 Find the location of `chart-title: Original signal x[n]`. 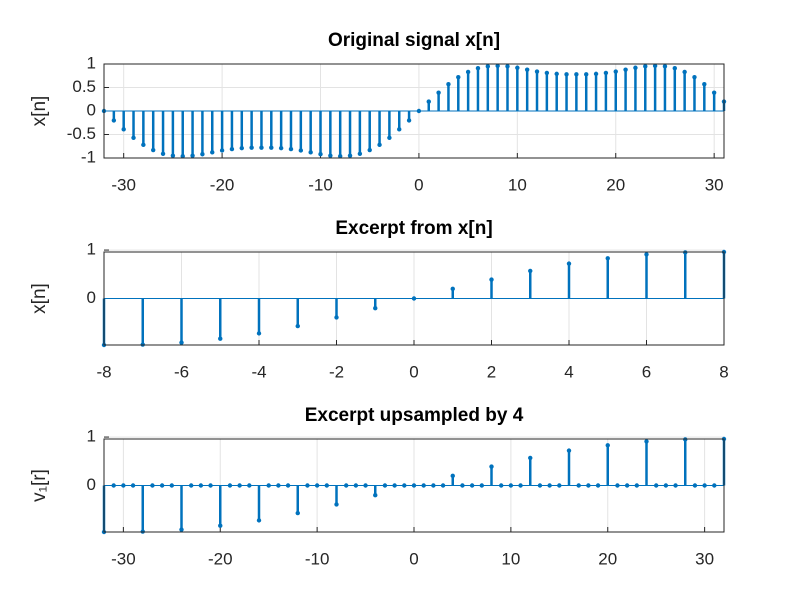

chart-title: Original signal x[n] is located at coordinates (414, 40).